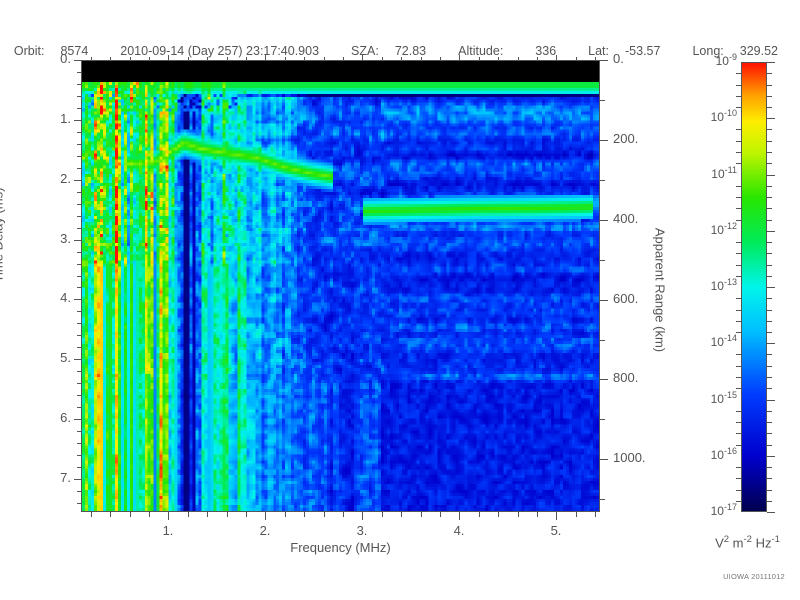 Image resolution: width=800 pixels, height=600 pixels. Describe the element at coordinates (546, 51) in the screenshot. I see `altitude-value: 336` at that location.